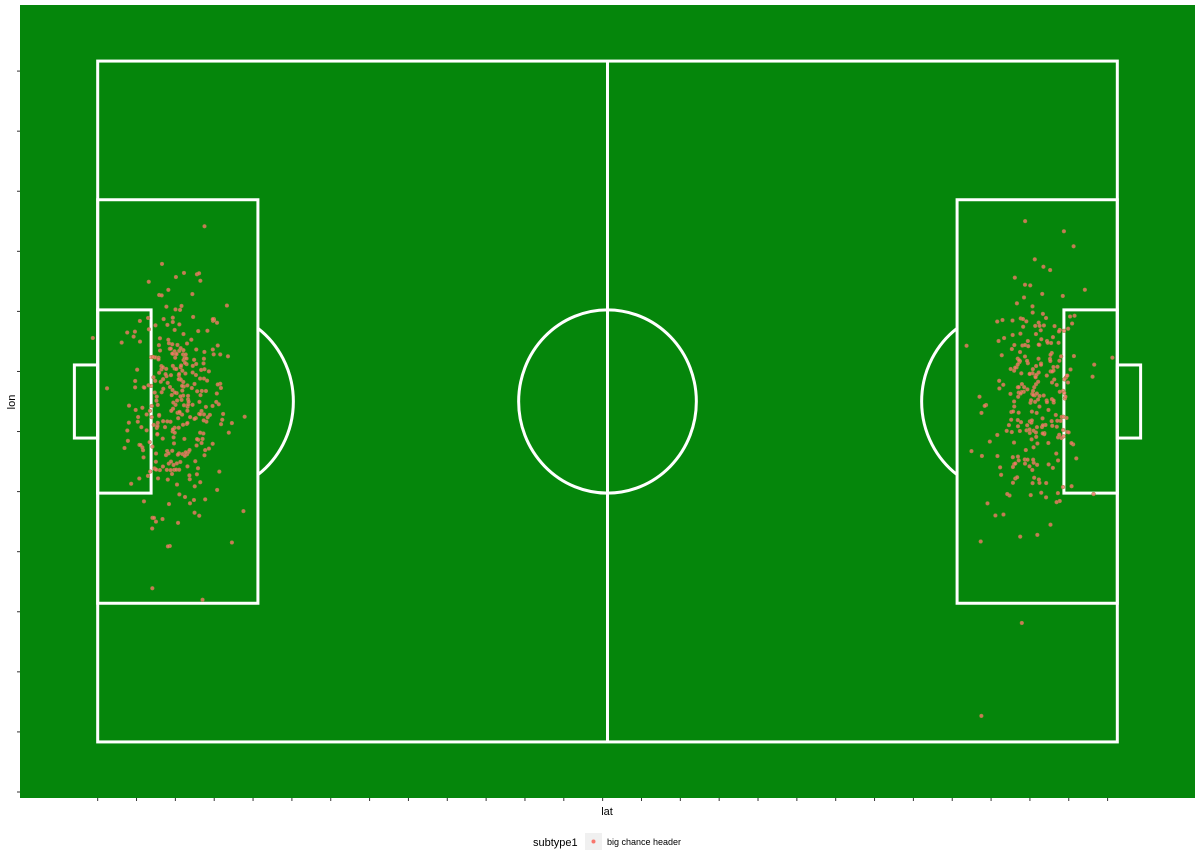 The image size is (1200, 860). Describe the element at coordinates (939, 401) in the screenshot. I see `penalty-arc-right` at that location.